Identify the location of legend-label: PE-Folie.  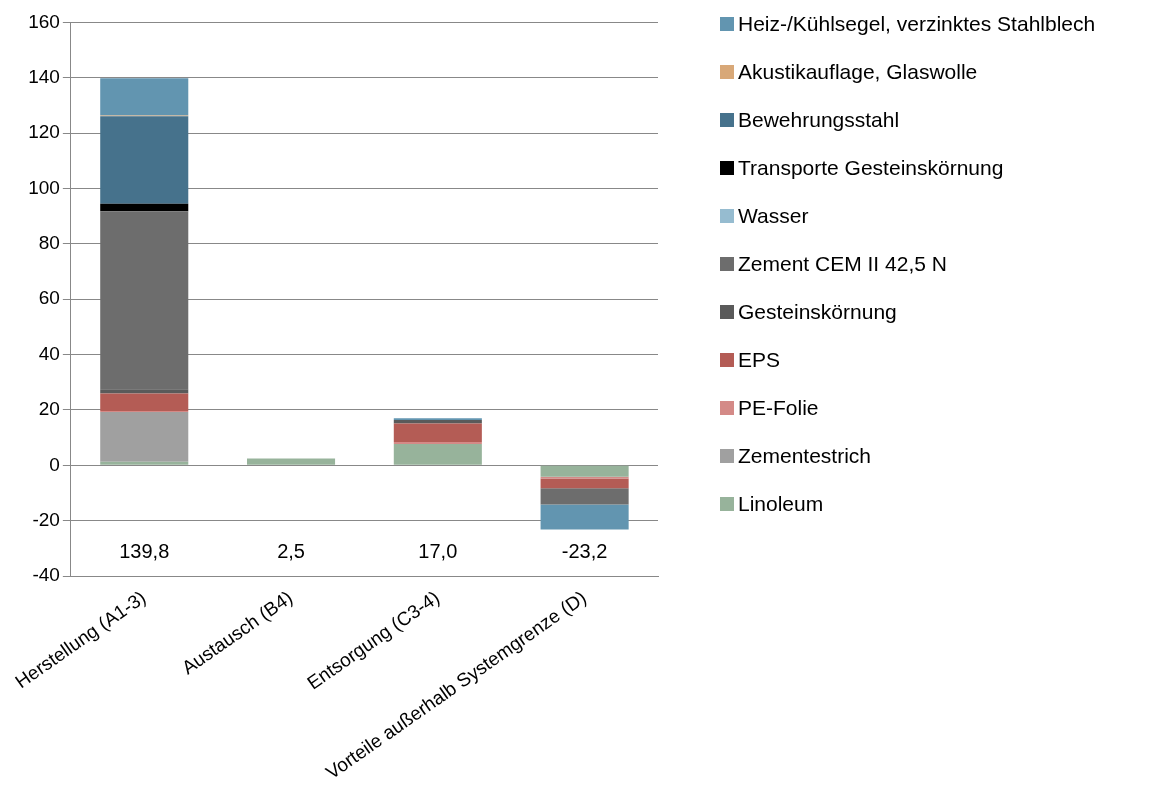
(778, 408).